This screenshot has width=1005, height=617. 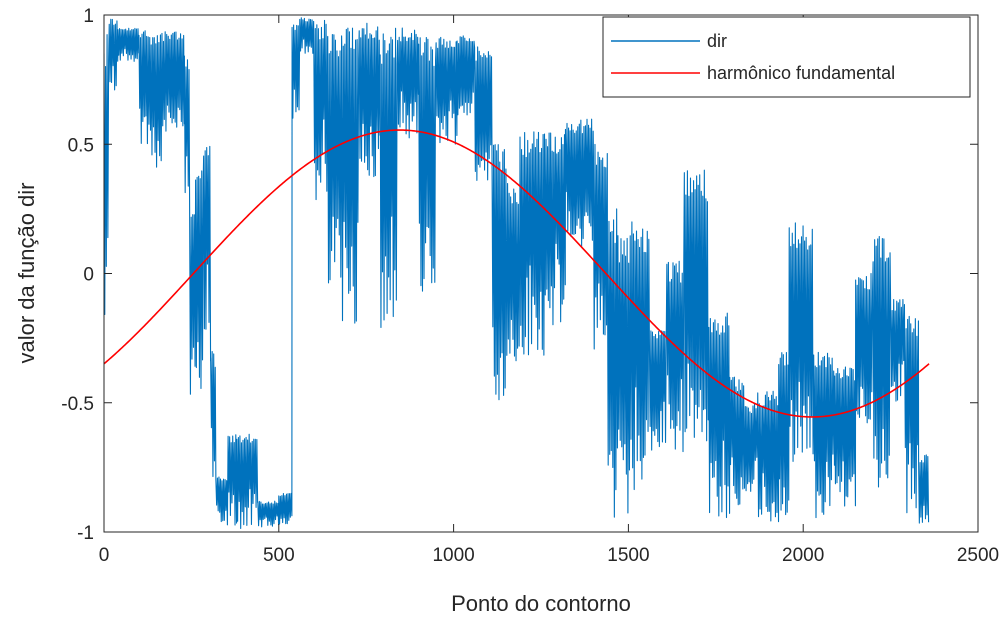 I want to click on legend-box, so click(x=786, y=57).